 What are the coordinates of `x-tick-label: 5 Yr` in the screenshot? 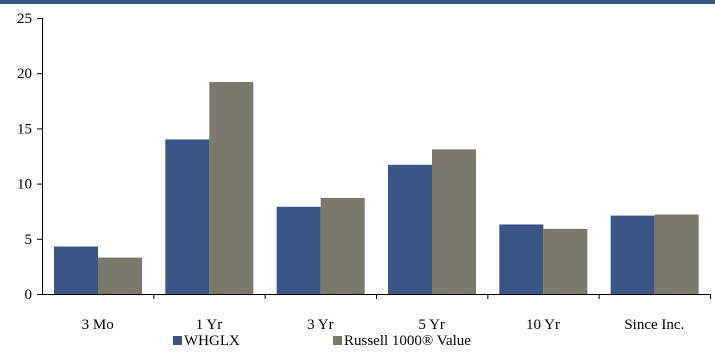 It's located at (431, 325).